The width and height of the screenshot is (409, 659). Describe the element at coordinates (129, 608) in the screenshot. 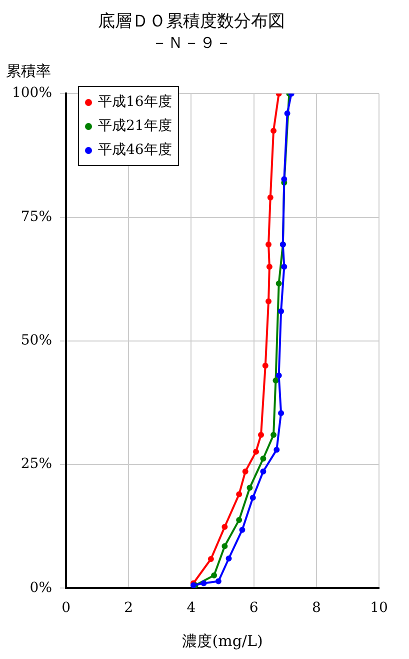

I see `x-tick-label: 2` at that location.